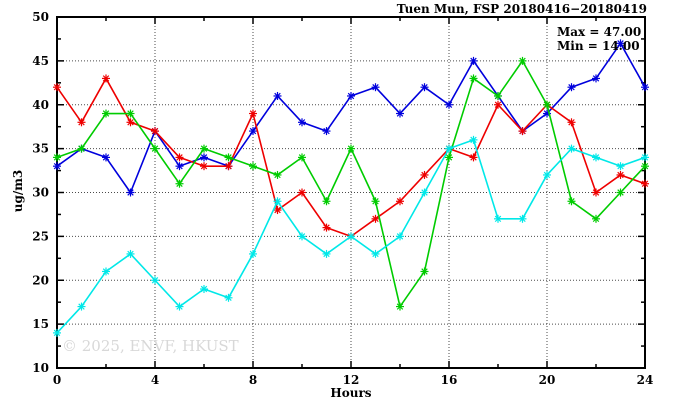 The height and width of the screenshot is (409, 674). Describe the element at coordinates (40, 193) in the screenshot. I see `y-tick-label: 30` at that location.